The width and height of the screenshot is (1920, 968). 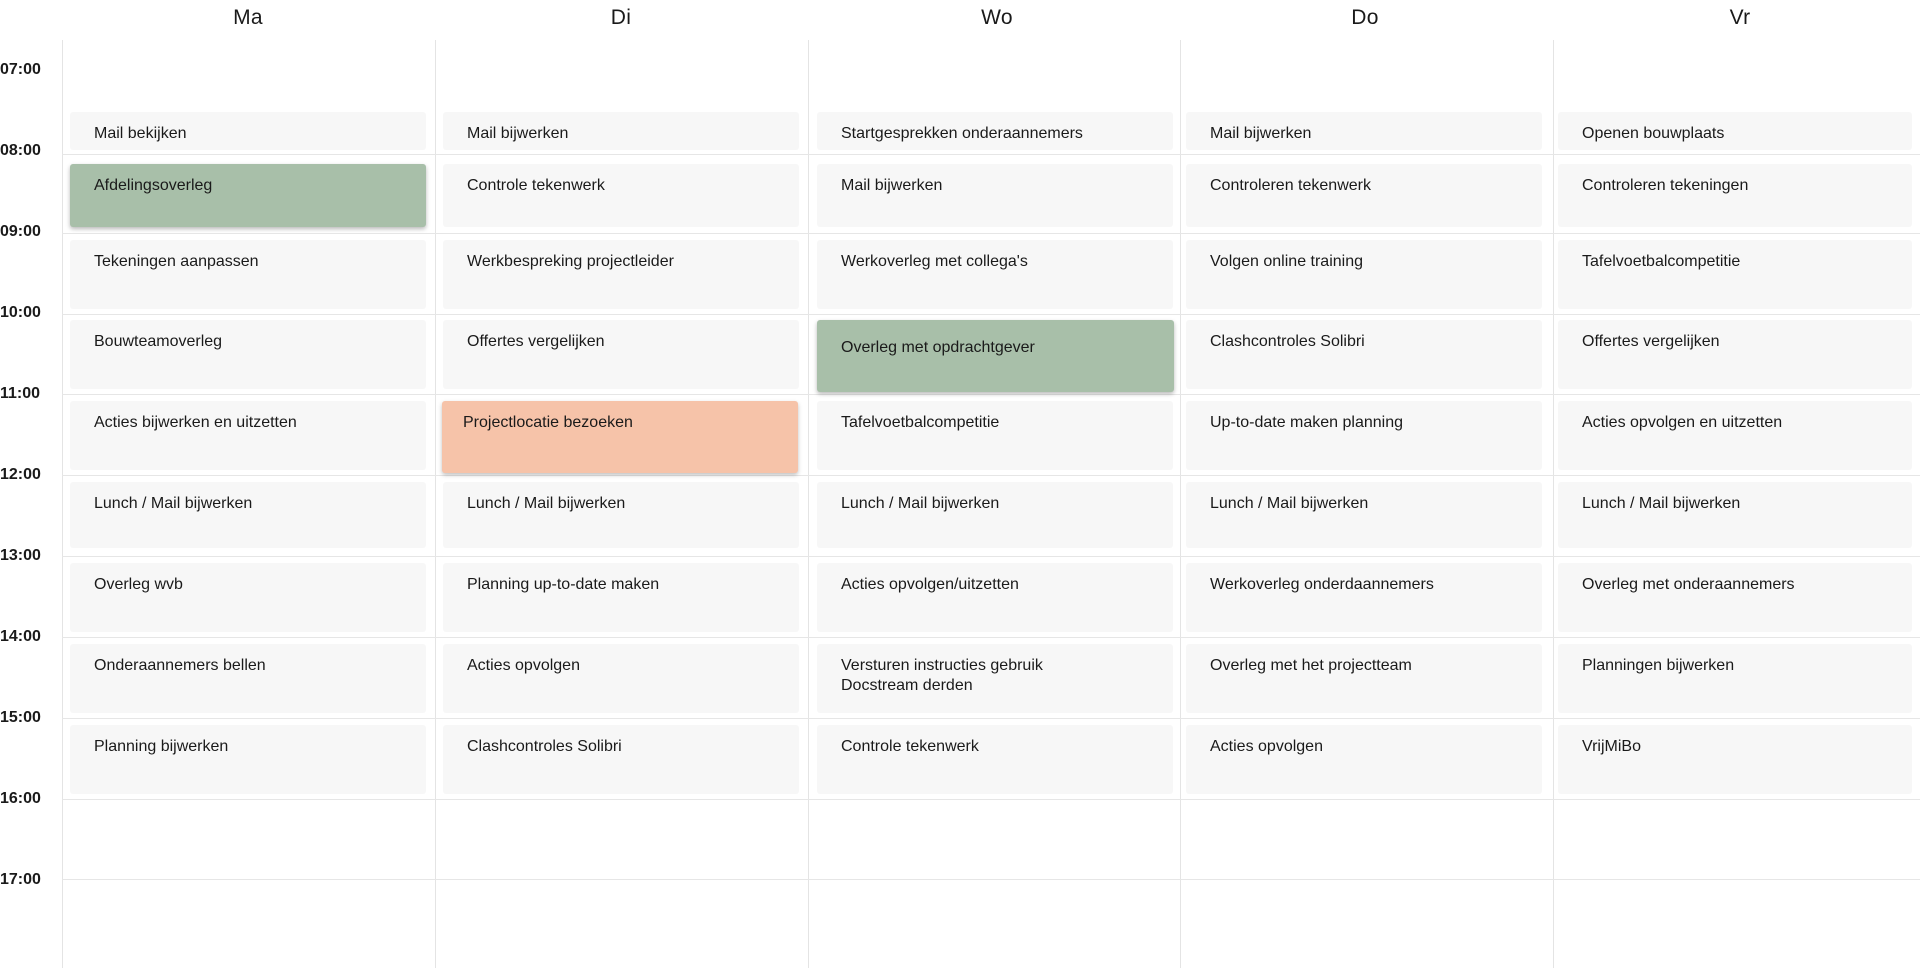 I want to click on event-block: Werkbespreking projectleider, so click(x=621, y=274).